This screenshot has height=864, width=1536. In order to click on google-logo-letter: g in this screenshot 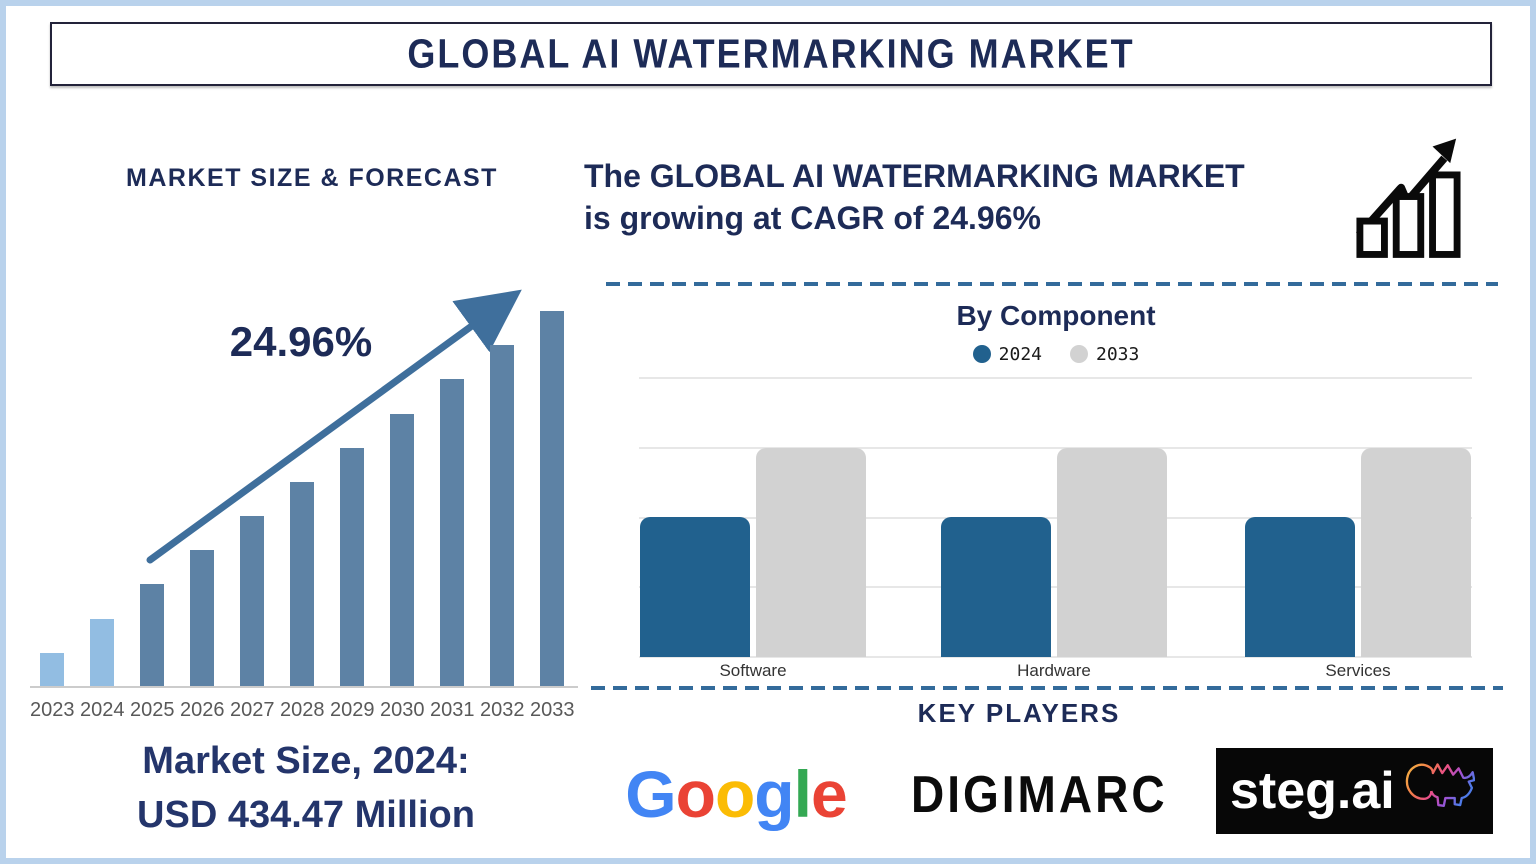, I will do `click(774, 794)`.